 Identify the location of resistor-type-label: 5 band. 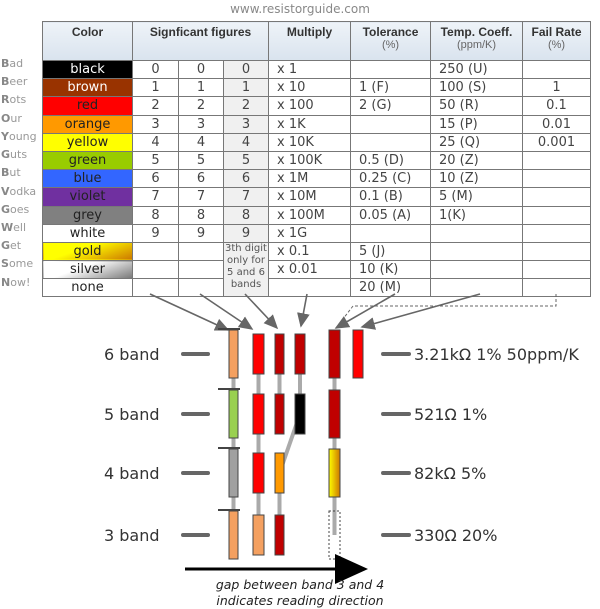
(132, 414).